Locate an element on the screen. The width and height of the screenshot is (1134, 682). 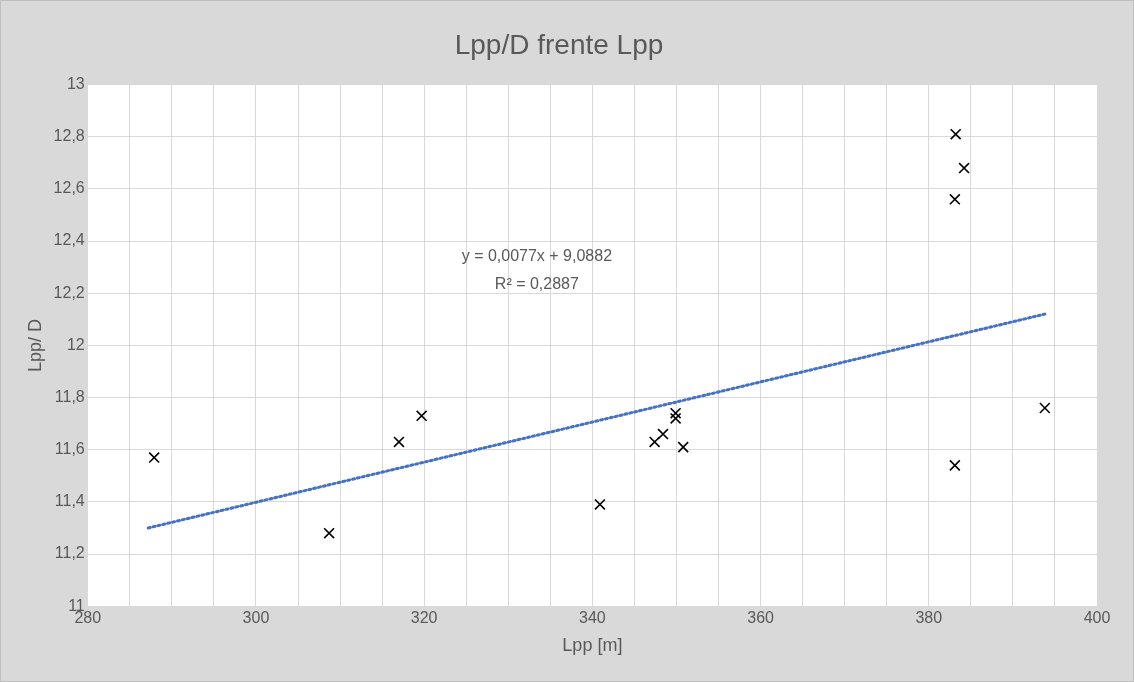
y-tick-label: 11,2 is located at coordinates (69, 553).